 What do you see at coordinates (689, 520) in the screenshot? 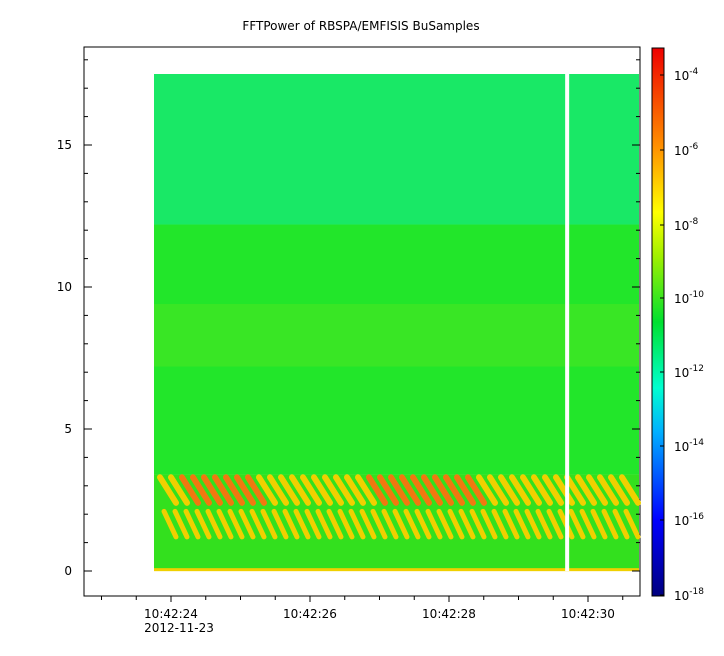
I see `colorbar-label: 10⁻¹⁶` at bounding box center [689, 520].